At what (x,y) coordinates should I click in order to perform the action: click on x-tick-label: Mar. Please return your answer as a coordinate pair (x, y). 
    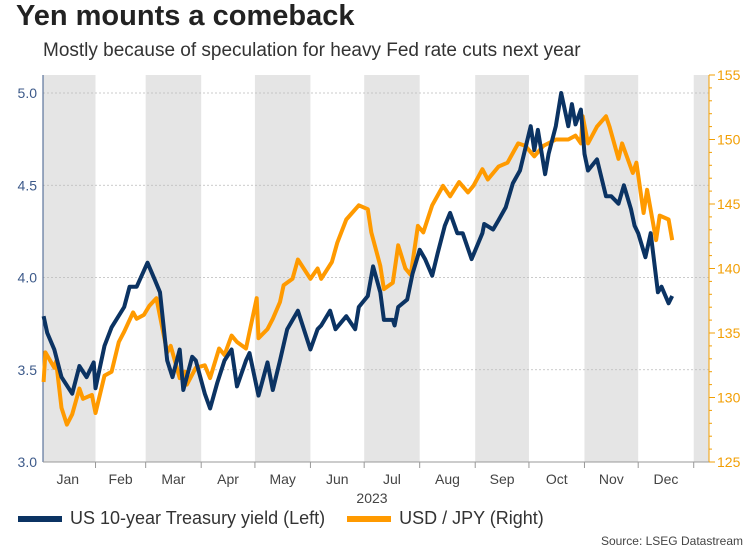
    Looking at the image, I should click on (173, 479).